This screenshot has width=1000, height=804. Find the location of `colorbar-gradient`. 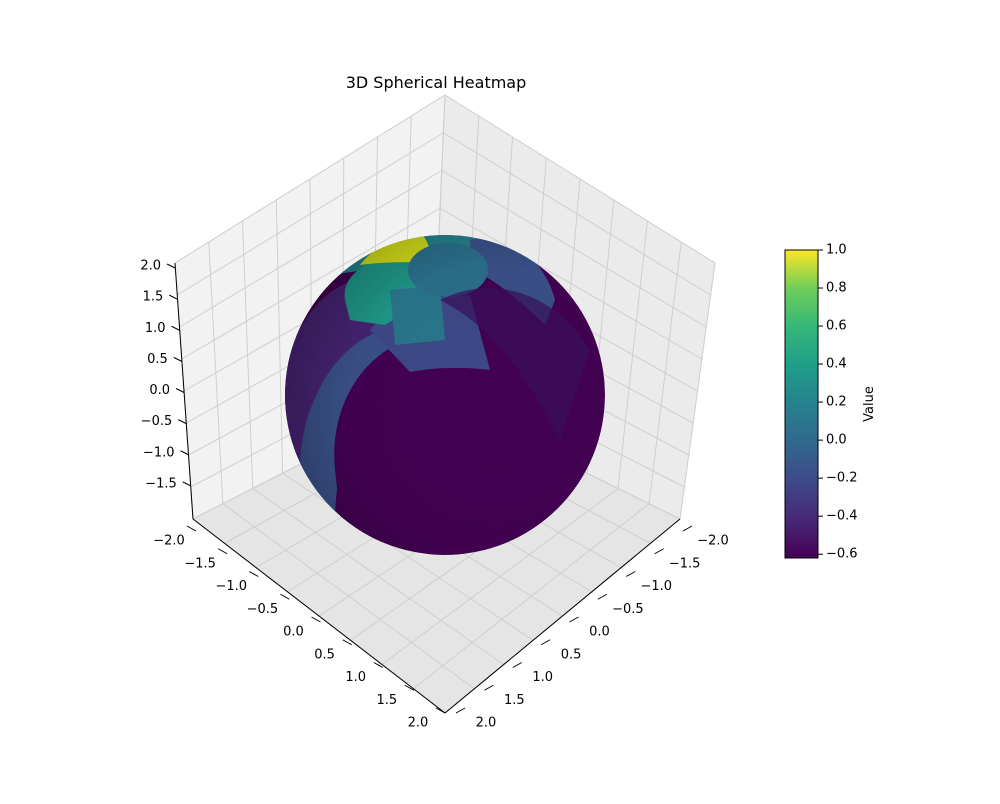

colorbar-gradient is located at coordinates (801, 404).